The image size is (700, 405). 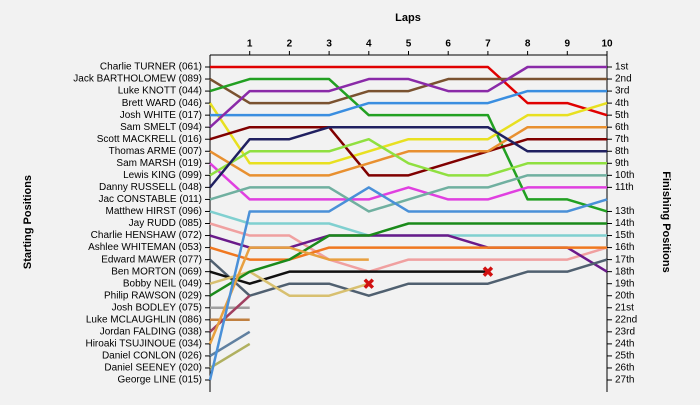 I want to click on right-label: 9th, so click(x=622, y=163).